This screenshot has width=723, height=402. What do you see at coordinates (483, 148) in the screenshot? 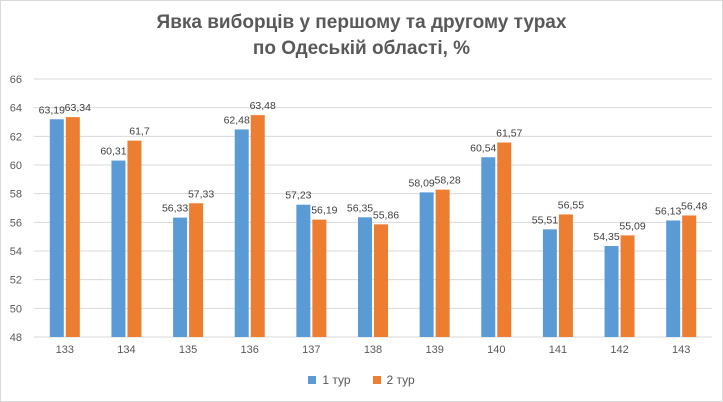
I see `data-label: 60,54` at bounding box center [483, 148].